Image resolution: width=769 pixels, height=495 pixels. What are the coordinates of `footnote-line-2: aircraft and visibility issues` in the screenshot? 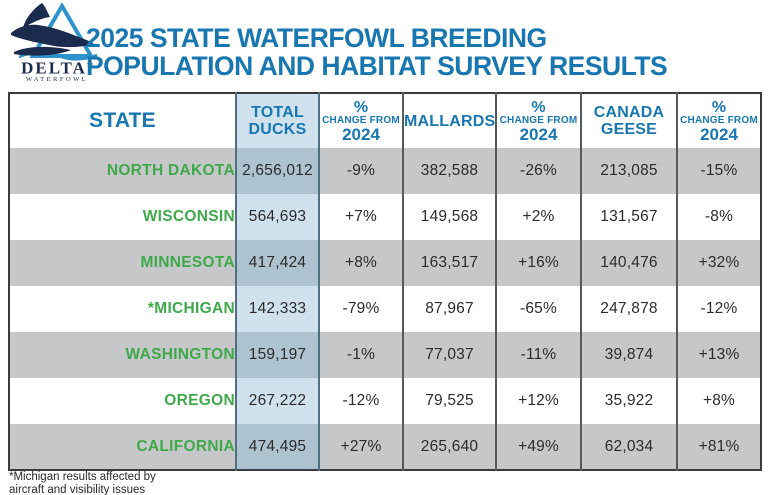 It's located at (77, 489).